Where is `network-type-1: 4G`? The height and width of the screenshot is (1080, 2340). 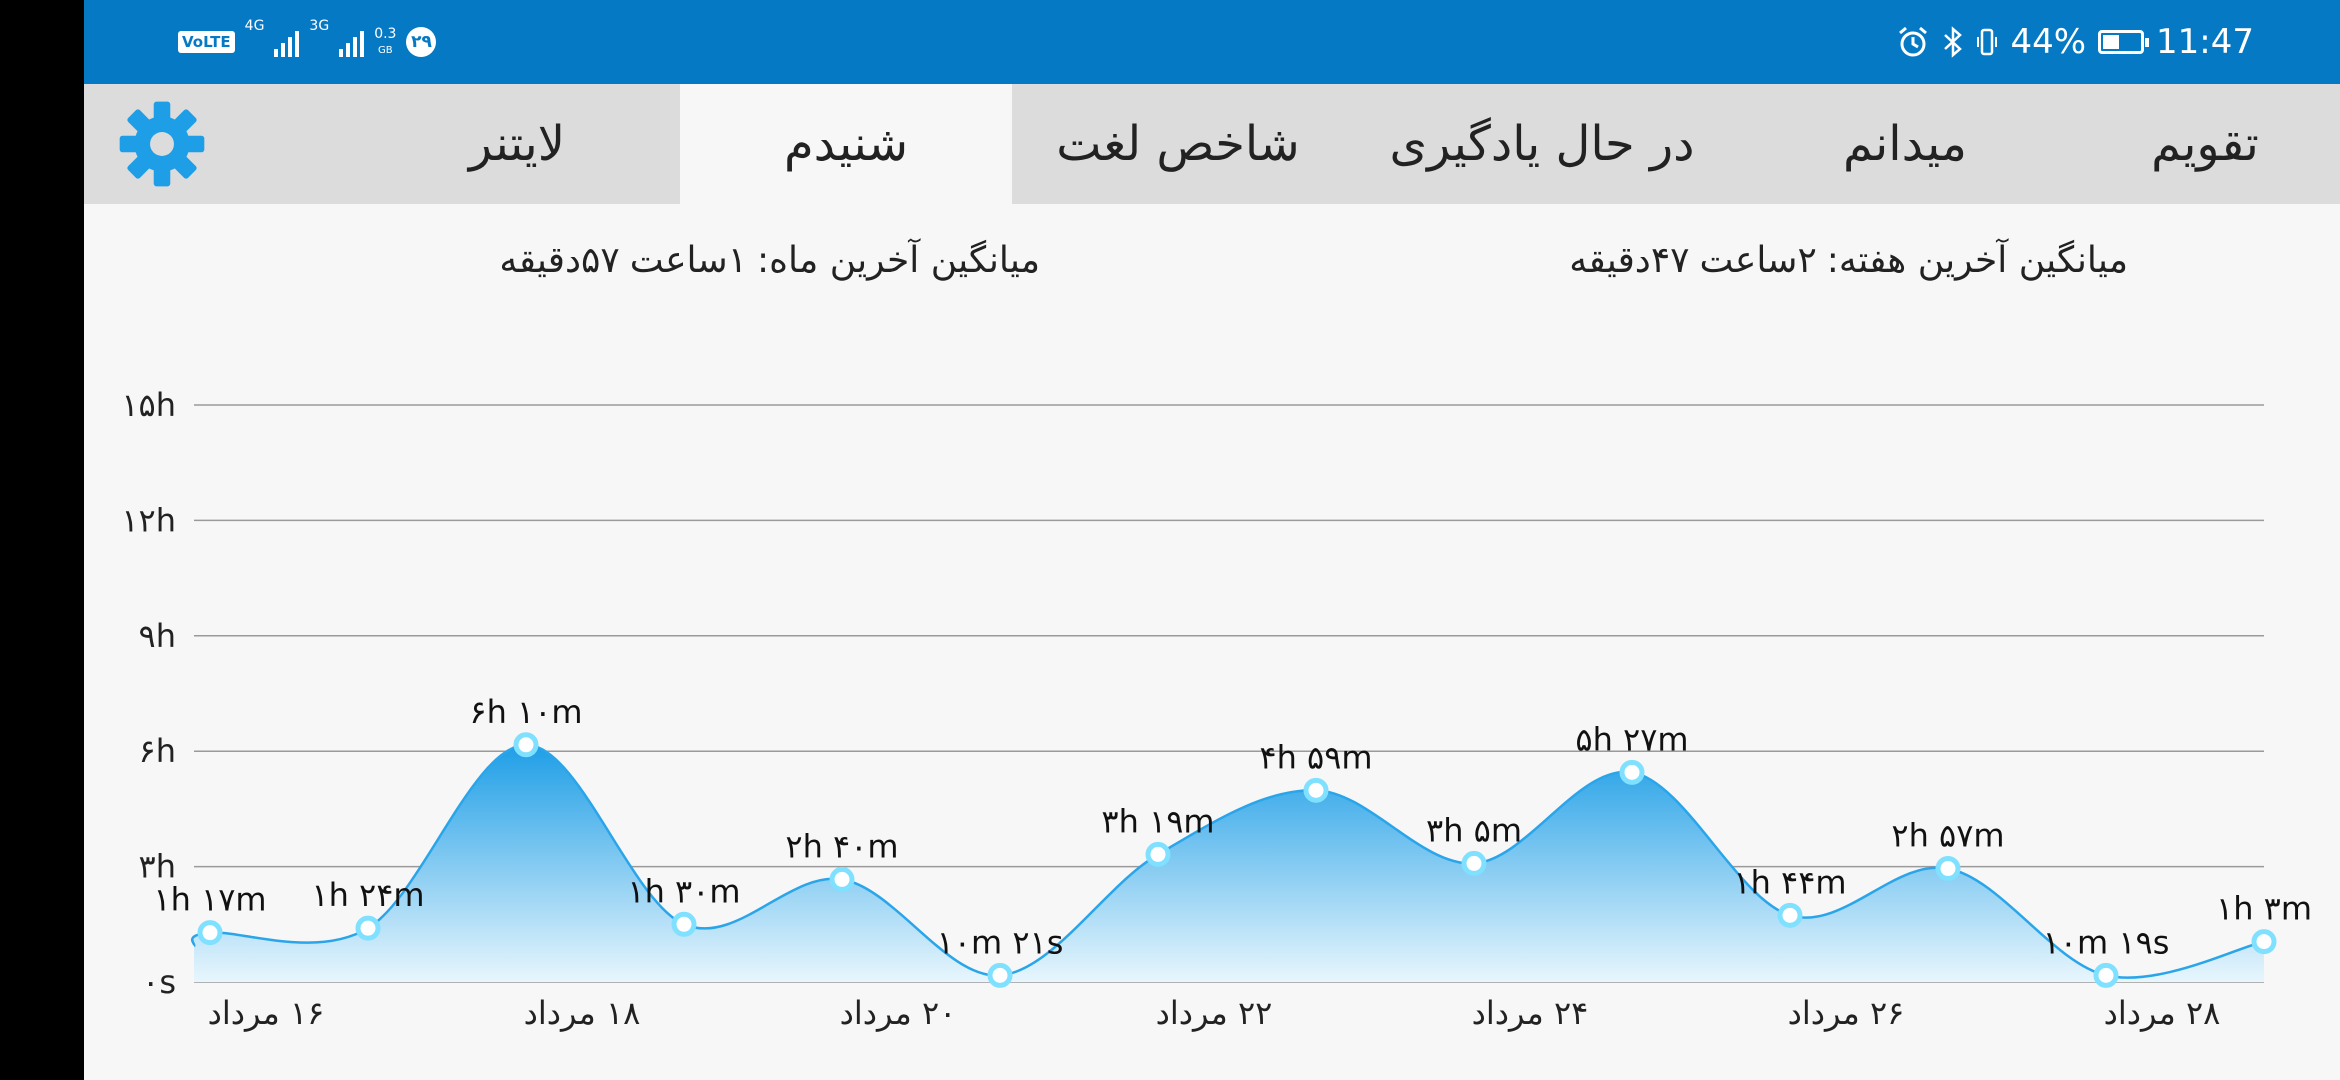 network-type-1: 4G is located at coordinates (254, 26).